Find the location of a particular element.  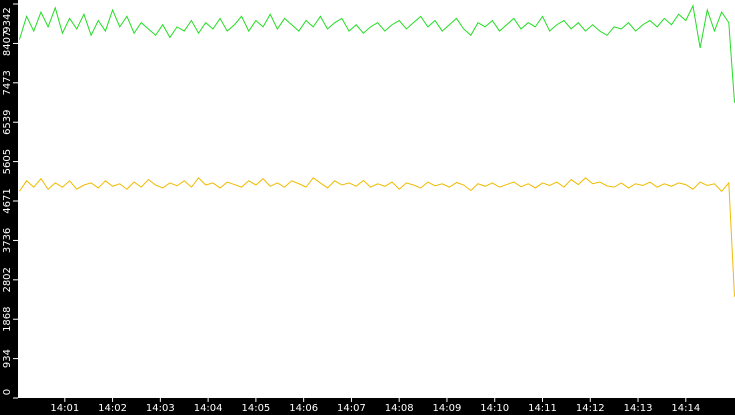

x-tick-label: 14:08 is located at coordinates (399, 408).